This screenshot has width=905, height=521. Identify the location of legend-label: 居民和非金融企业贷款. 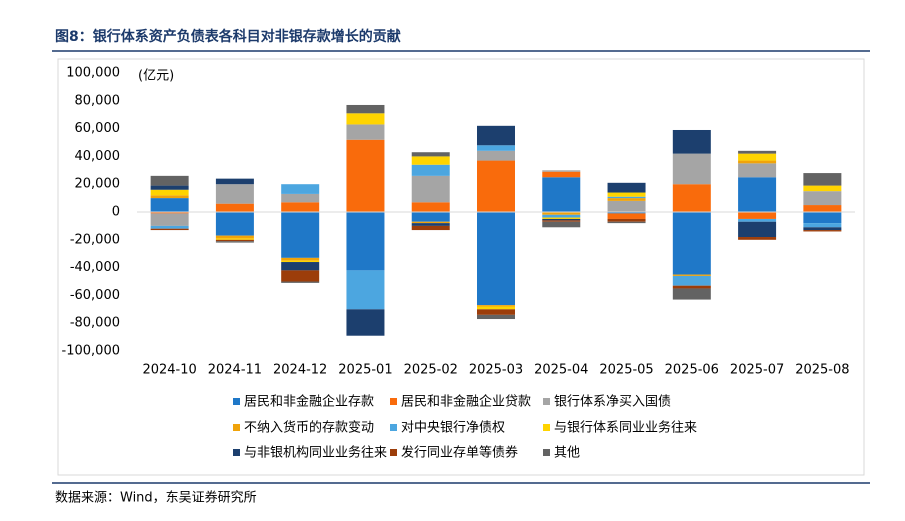
(466, 402).